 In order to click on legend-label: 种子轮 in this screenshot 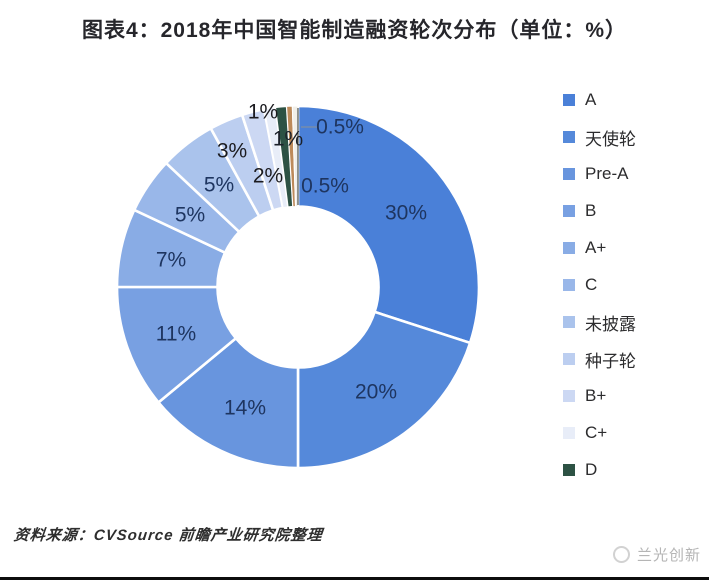, I will do `click(610, 361)`.